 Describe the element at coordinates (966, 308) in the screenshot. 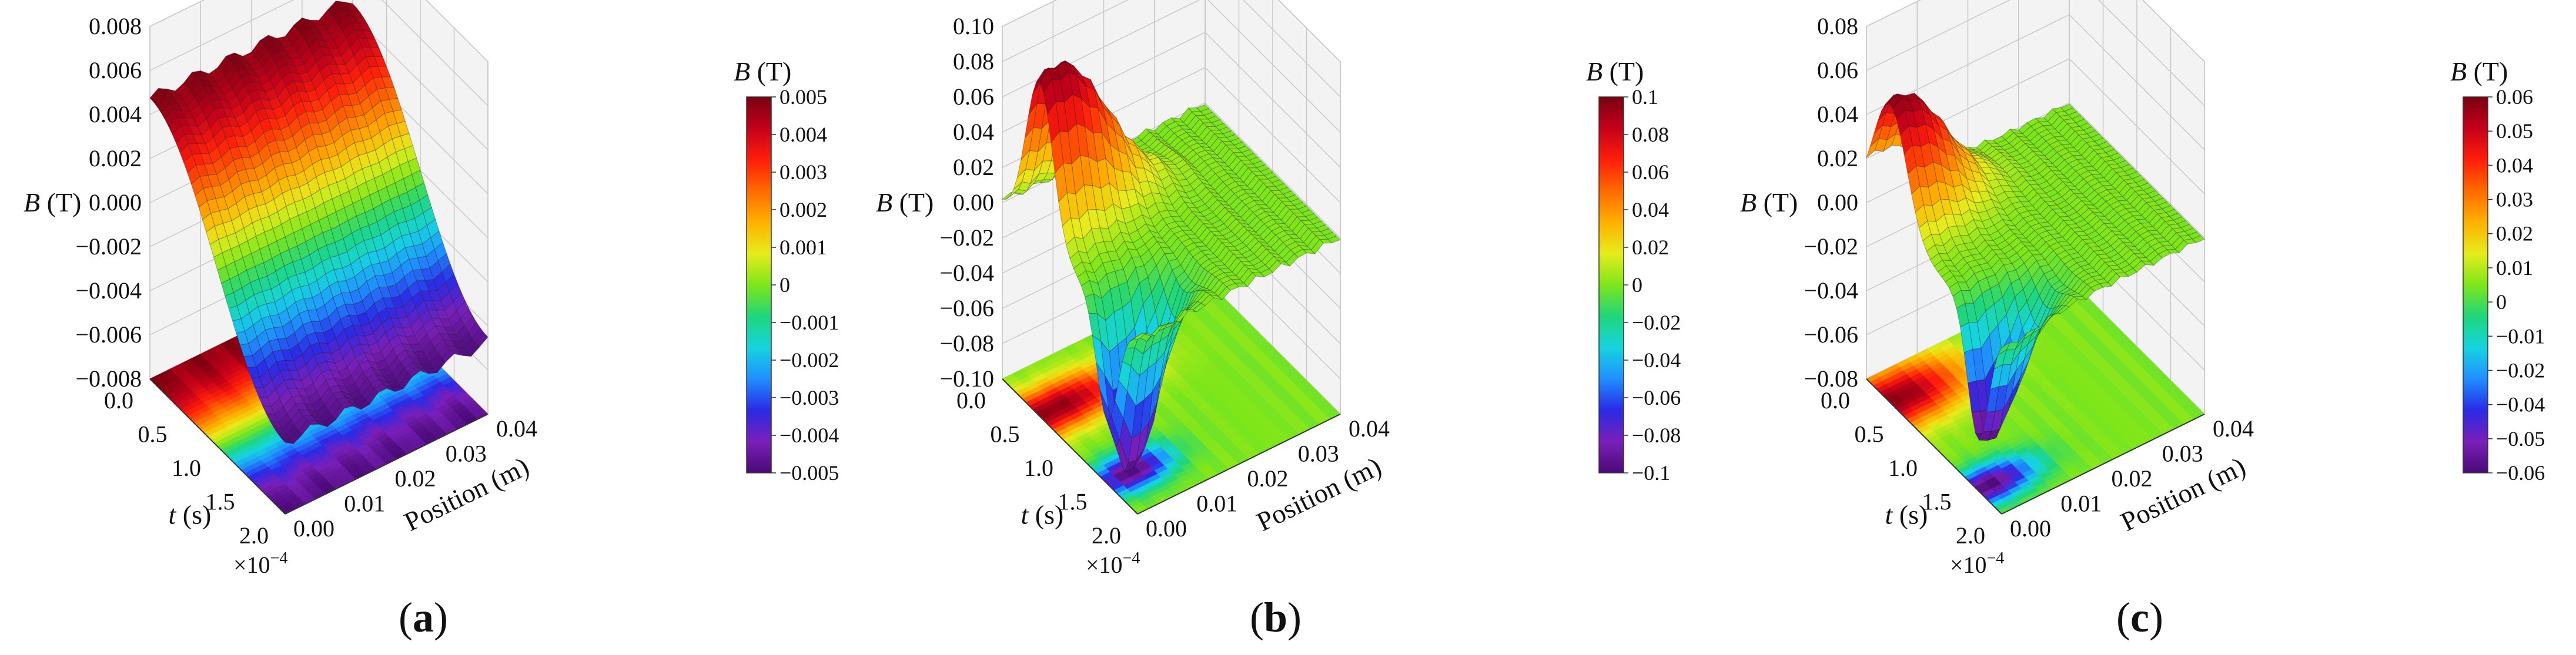

I see `z-tick-label: −0.06` at that location.